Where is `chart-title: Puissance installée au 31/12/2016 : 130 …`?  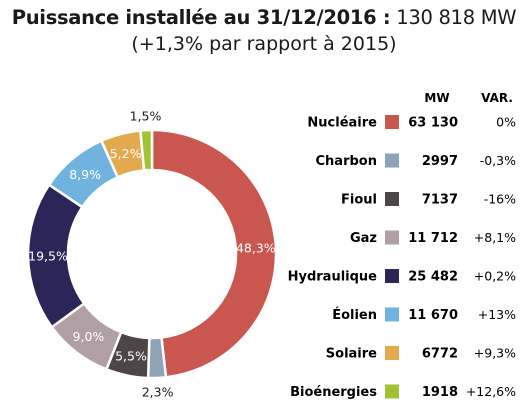
chart-title: Puissance installée au 31/12/2016 : 130 … is located at coordinates (264, 17).